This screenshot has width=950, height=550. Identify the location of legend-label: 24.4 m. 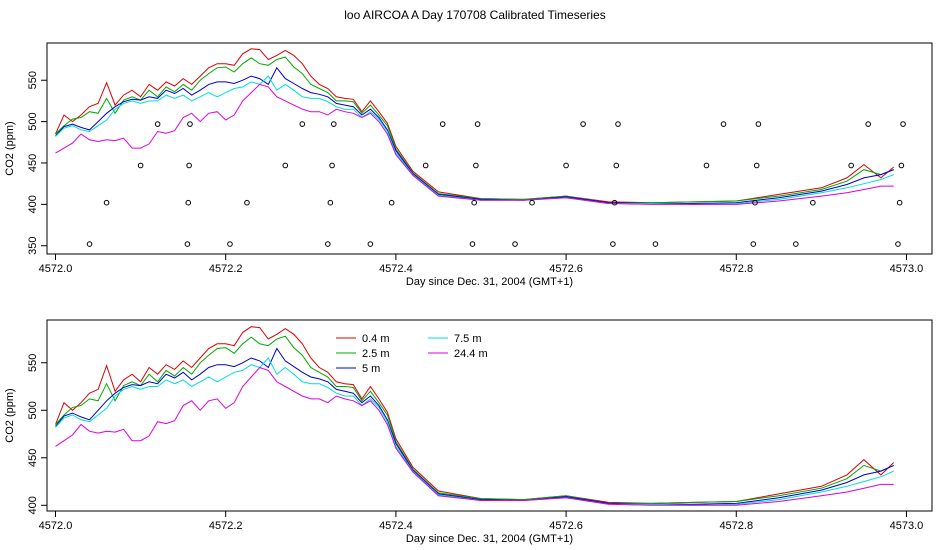
(471, 354).